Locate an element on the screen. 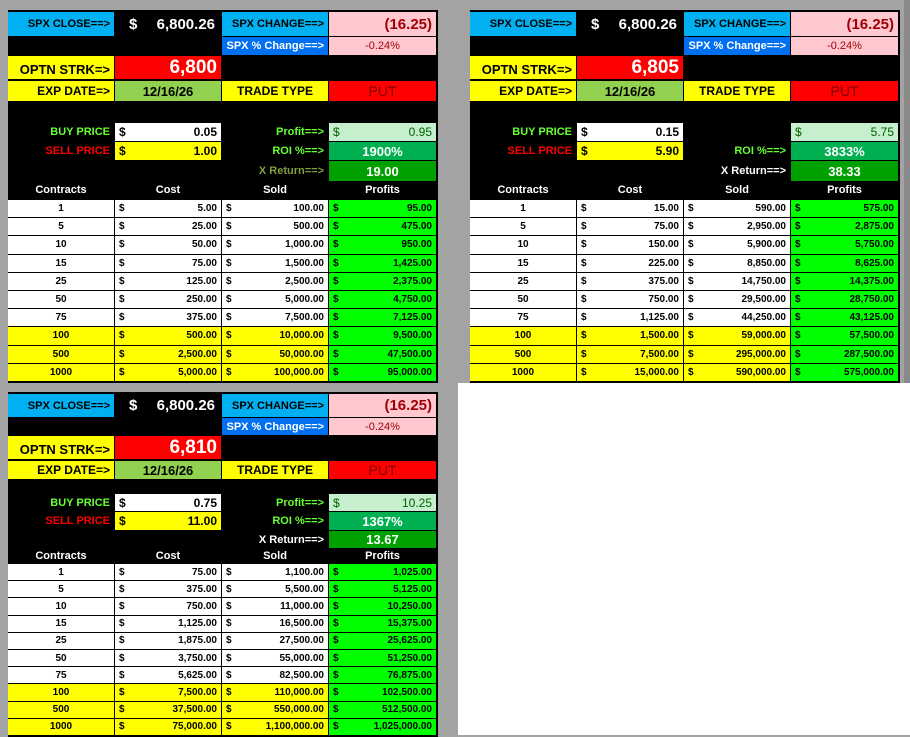 This screenshot has width=910, height=737. sold-cell: $100.00 is located at coordinates (275, 209).